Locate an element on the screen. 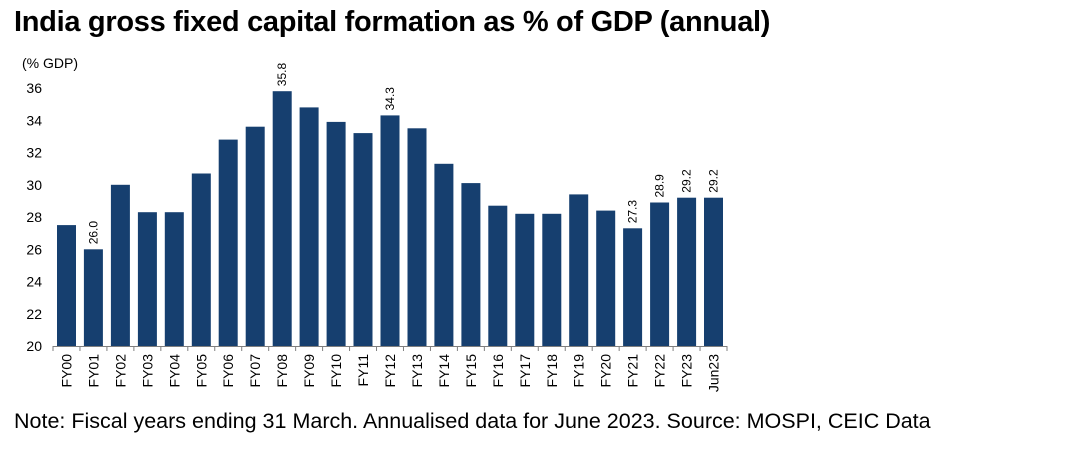  x-tick-label: FY03 is located at coordinates (147, 371).